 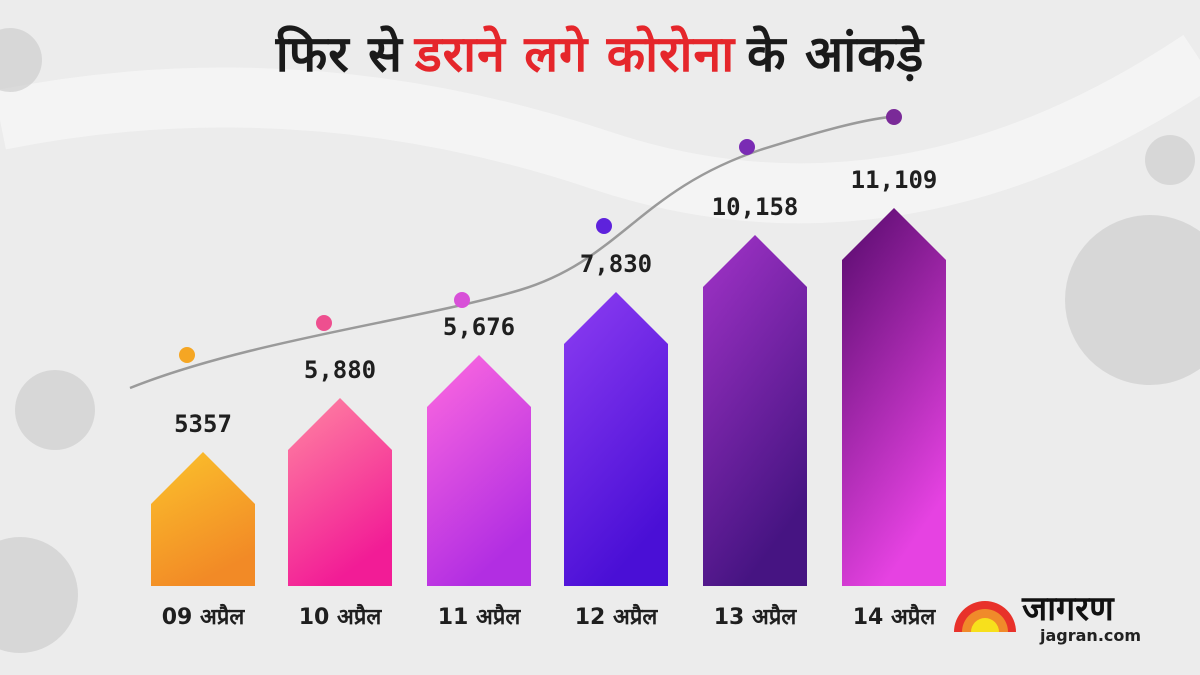 What do you see at coordinates (895, 616) in the screenshot?
I see `category-label-6: 14 अप्रैल` at bounding box center [895, 616].